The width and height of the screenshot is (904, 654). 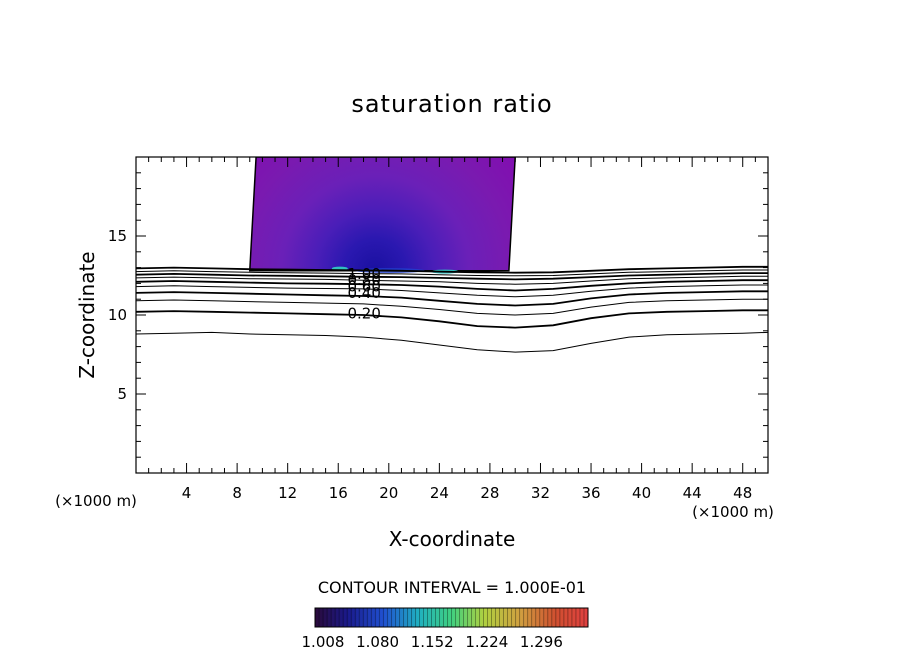 I want to click on chart-title: saturation ratio, so click(x=451, y=104).